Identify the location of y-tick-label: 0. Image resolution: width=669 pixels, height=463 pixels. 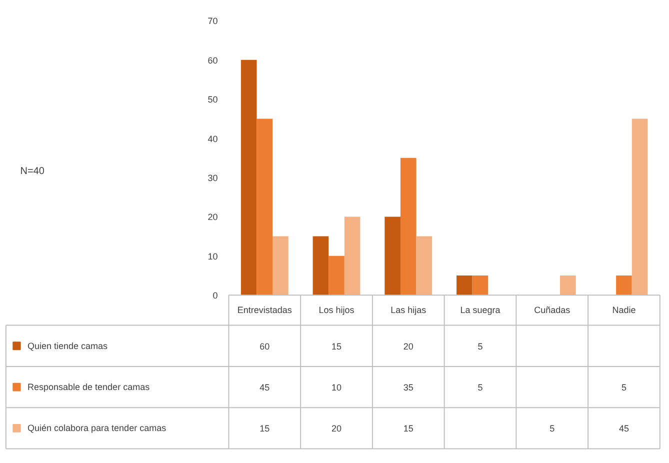
(215, 295).